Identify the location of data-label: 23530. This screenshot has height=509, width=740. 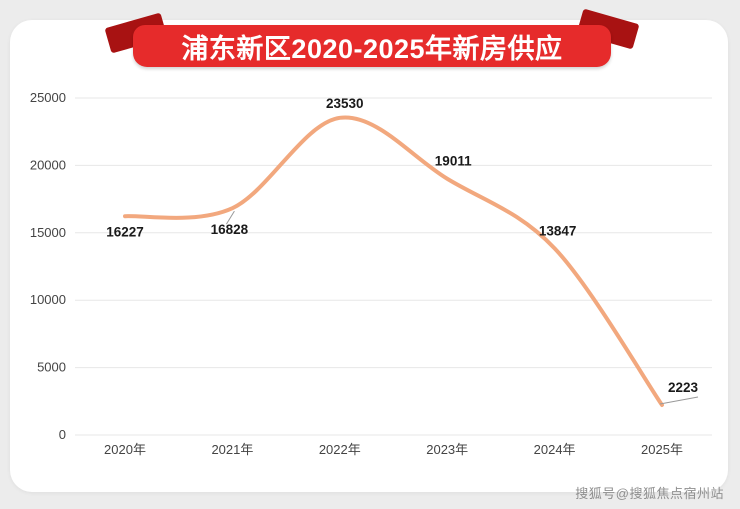
(345, 103).